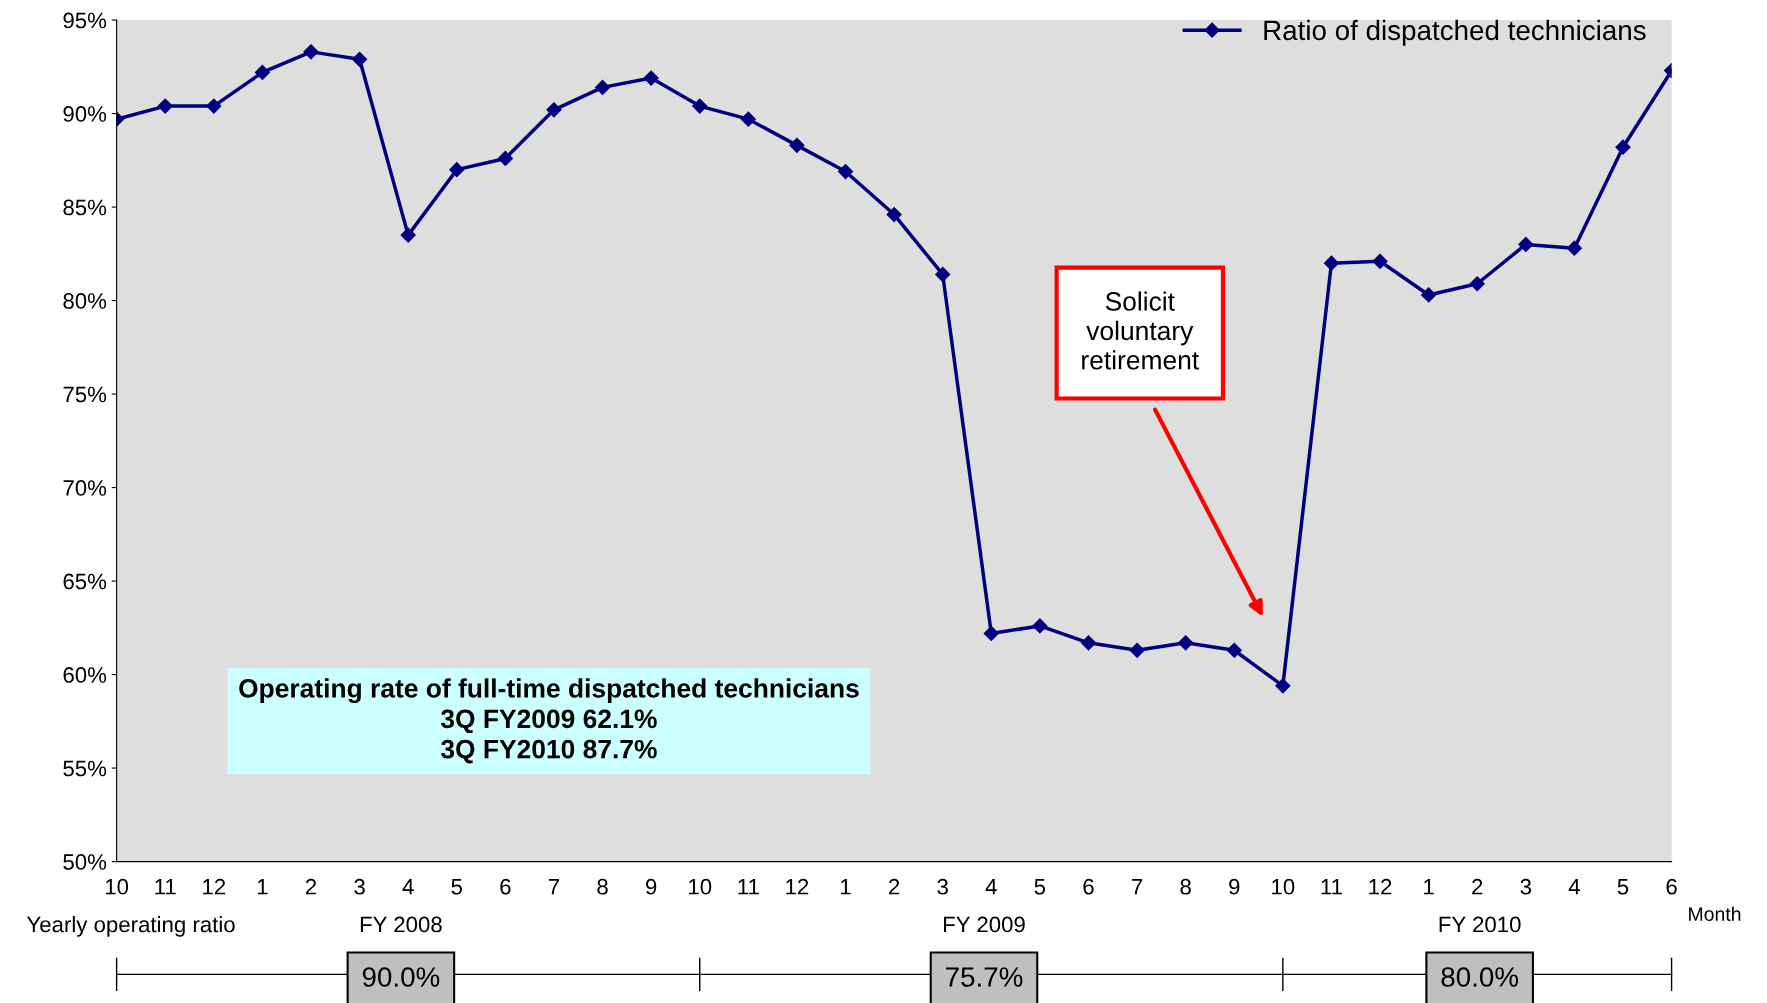  What do you see at coordinates (401, 924) in the screenshot?
I see `text: FY 2008` at bounding box center [401, 924].